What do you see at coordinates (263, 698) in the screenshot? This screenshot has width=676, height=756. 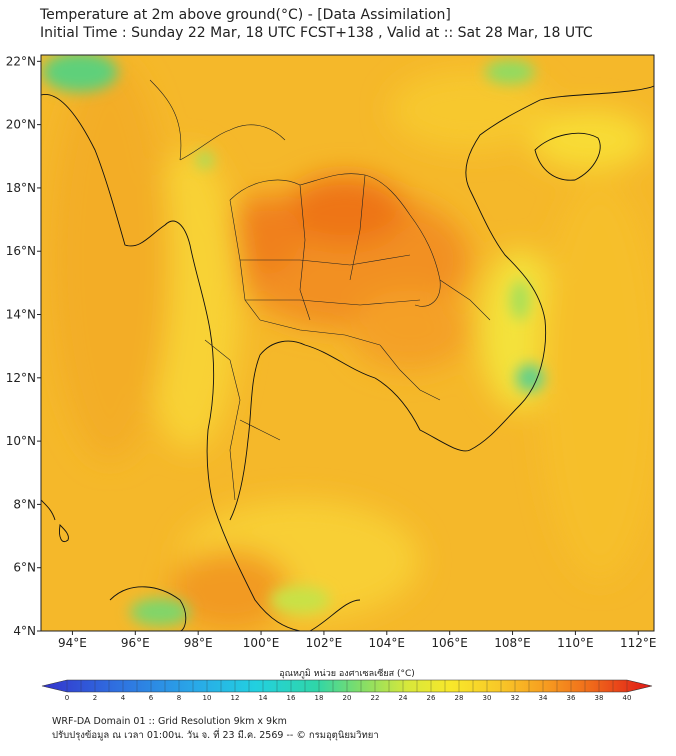 I see `colorbar-tick-label: 14` at bounding box center [263, 698].